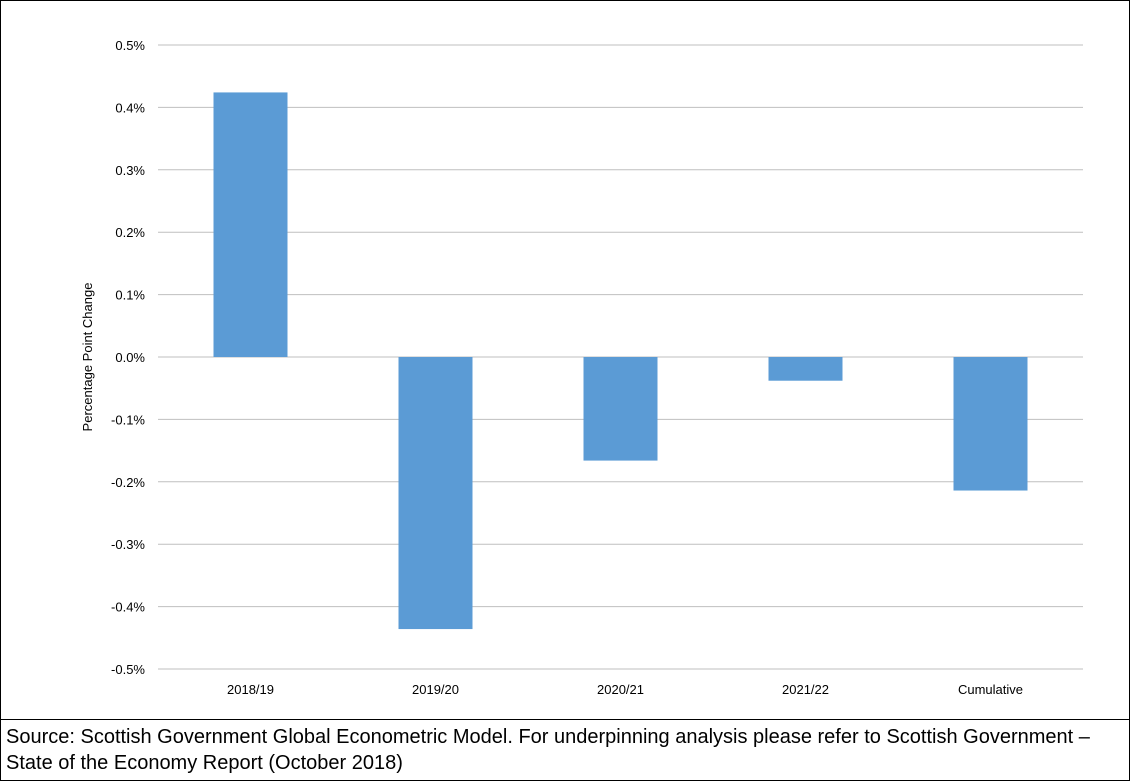 The height and width of the screenshot is (781, 1130). I want to click on x-tick-labels: 2018/19 2019/20 2020/21 2021/22 Cumulative, so click(625, 689).